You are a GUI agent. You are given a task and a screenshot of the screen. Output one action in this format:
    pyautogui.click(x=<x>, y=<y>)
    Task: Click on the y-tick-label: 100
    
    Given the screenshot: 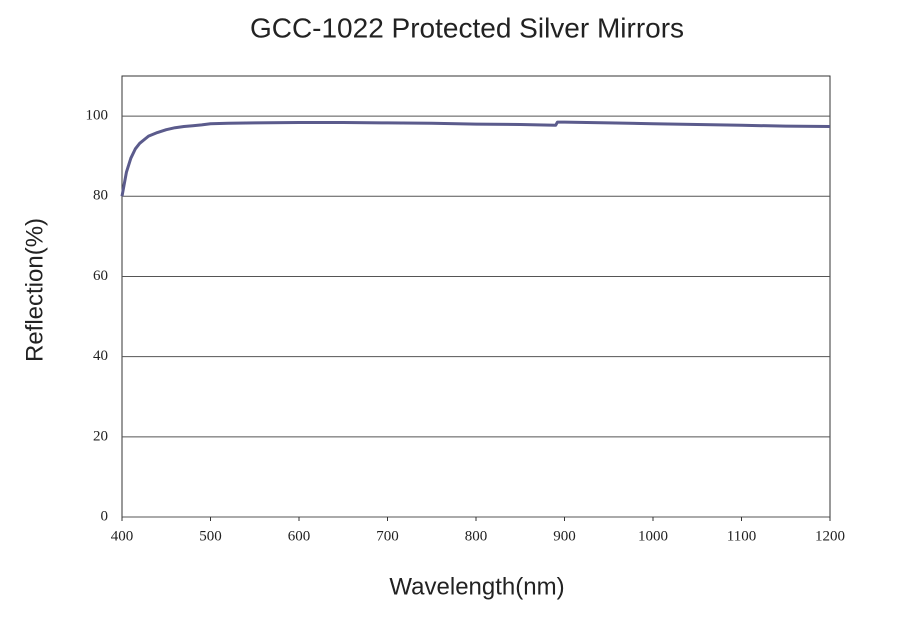 What is the action you would take?
    pyautogui.click(x=97, y=116)
    